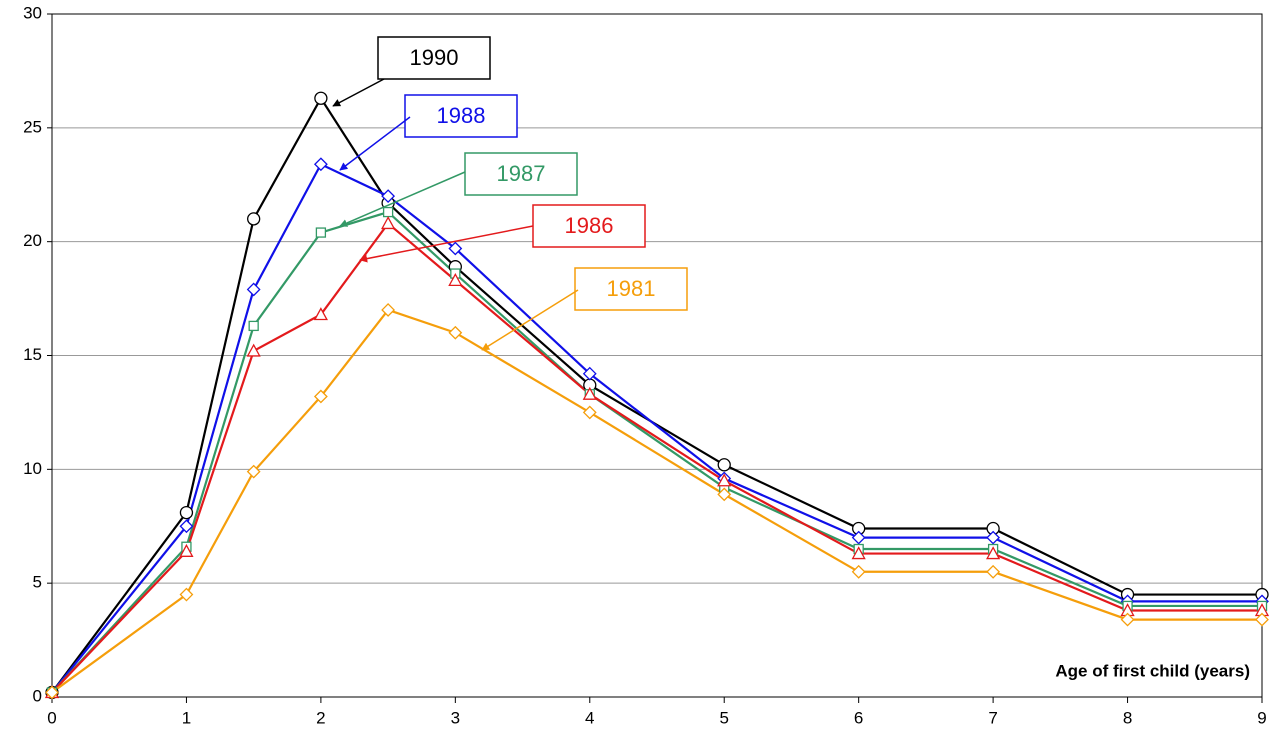  I want to click on x-axis-title: Age of first child (years), so click(1152, 670).